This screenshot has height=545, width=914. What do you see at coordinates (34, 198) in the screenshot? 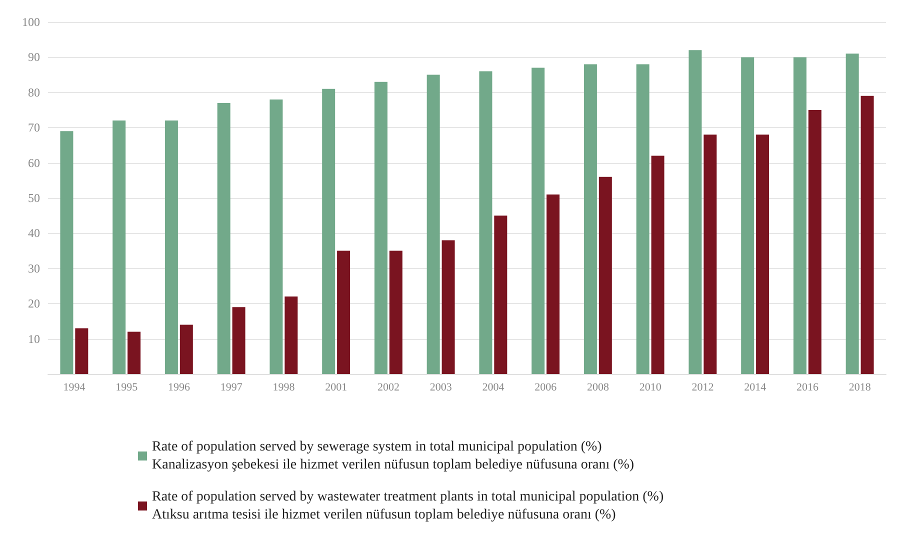
I see `y-tick-label: 50` at bounding box center [34, 198].